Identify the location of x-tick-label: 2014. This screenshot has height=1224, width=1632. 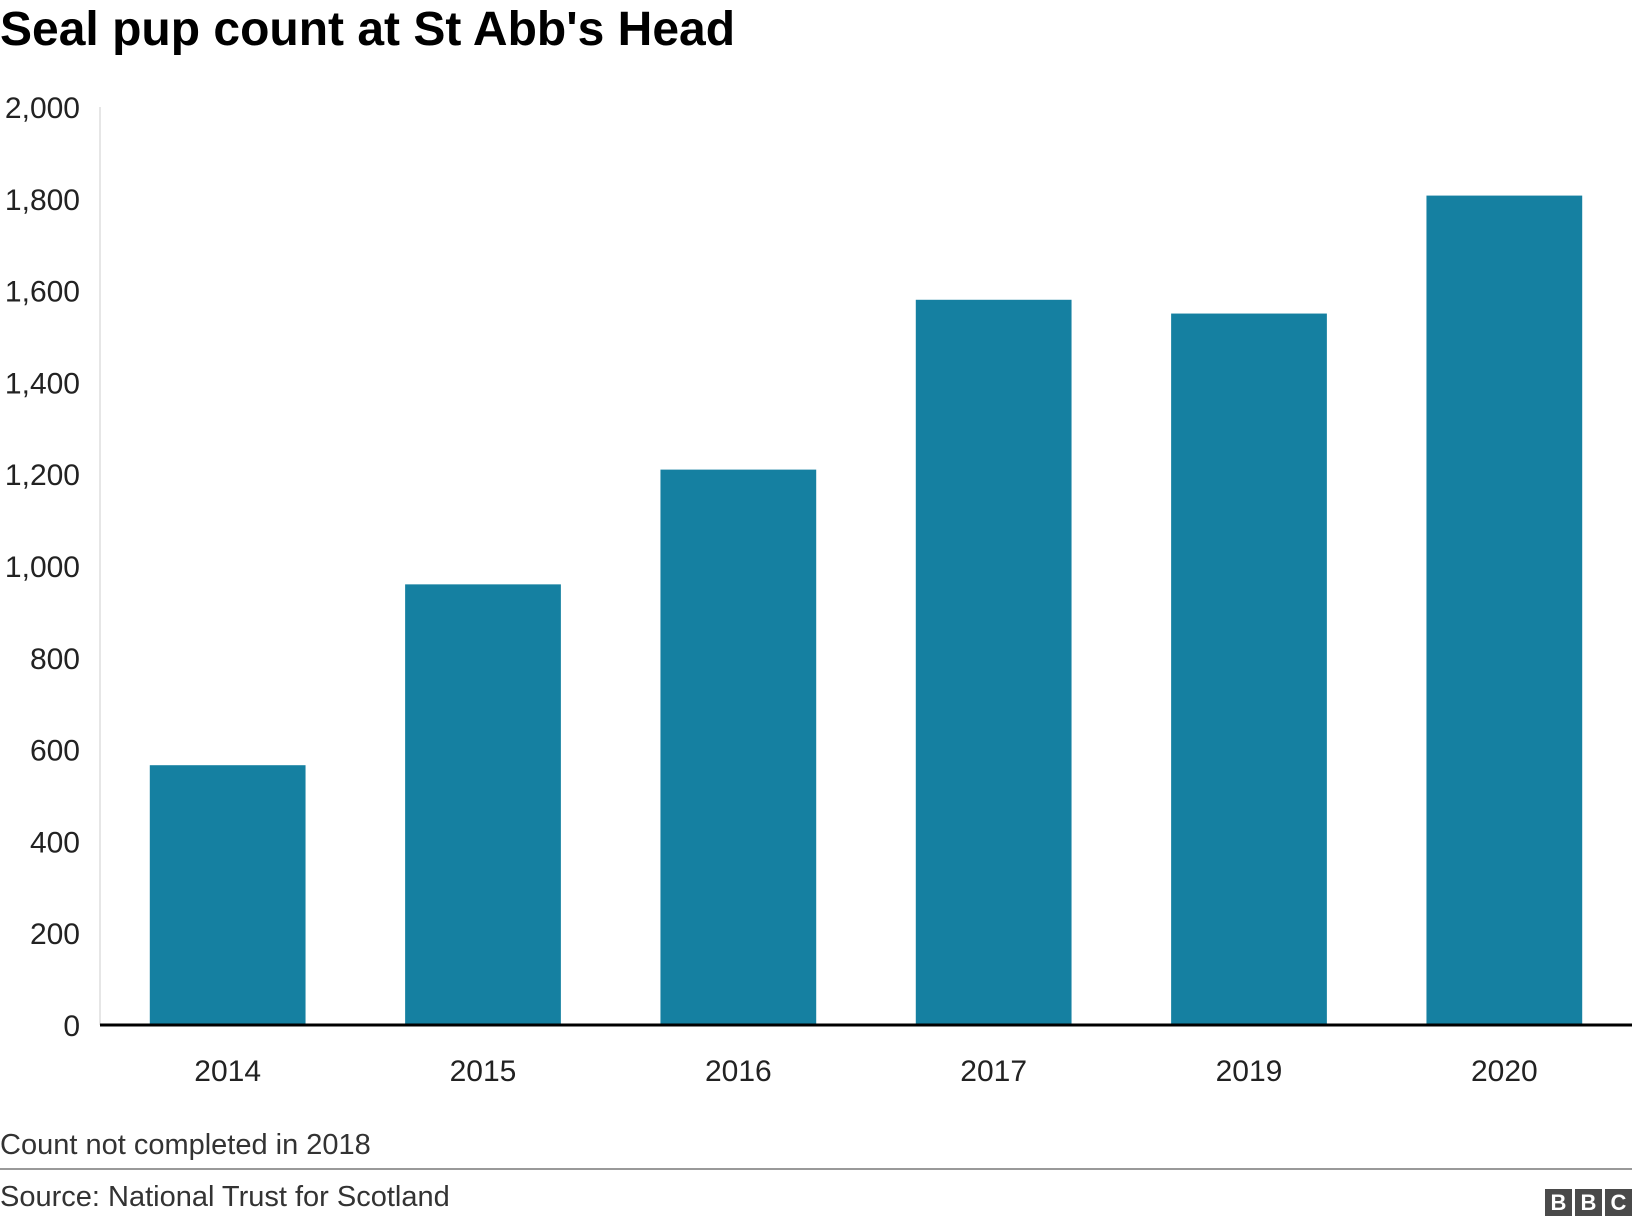
(227, 1071).